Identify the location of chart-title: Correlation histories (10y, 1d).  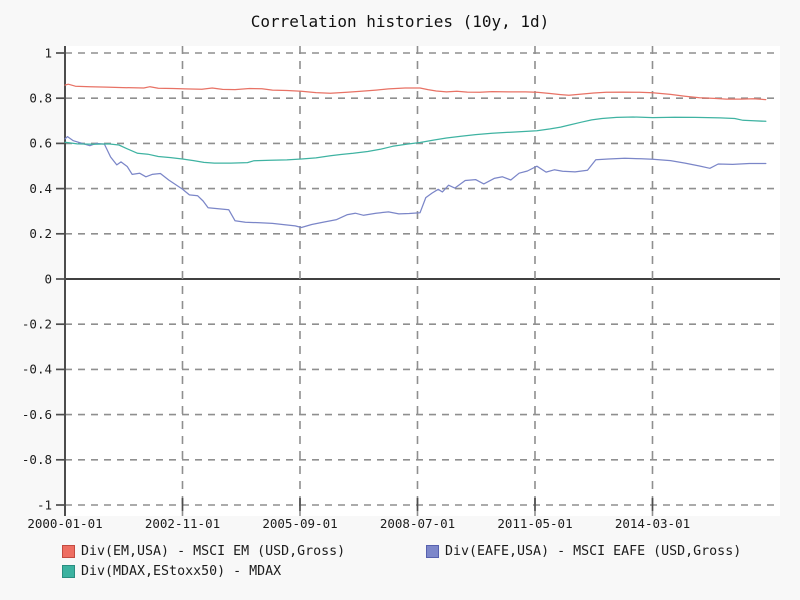
(400, 21).